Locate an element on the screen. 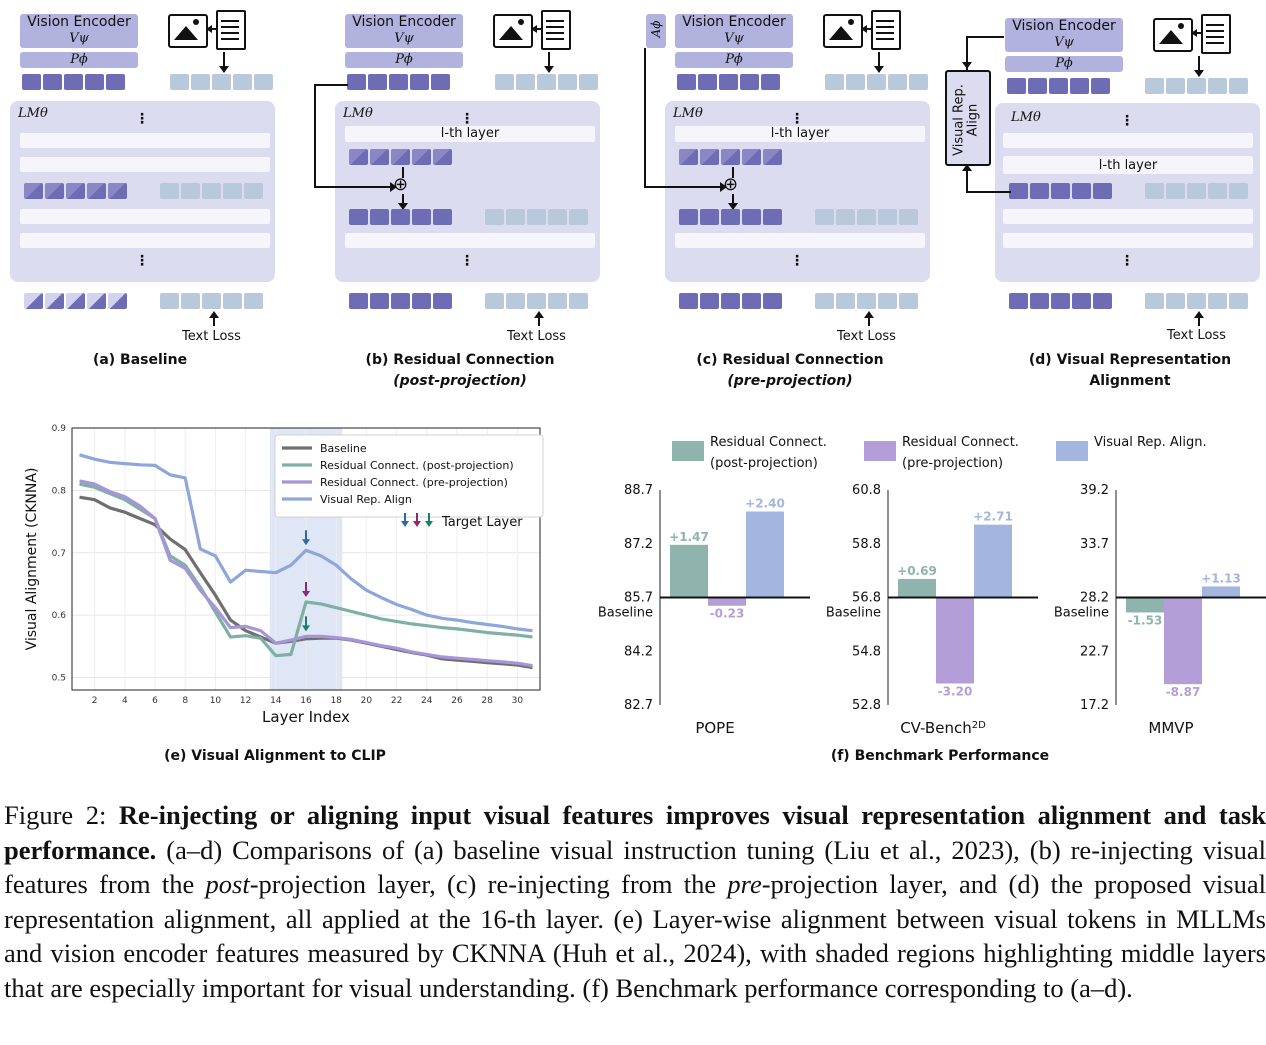  output-text-token-b is located at coordinates (494, 301).